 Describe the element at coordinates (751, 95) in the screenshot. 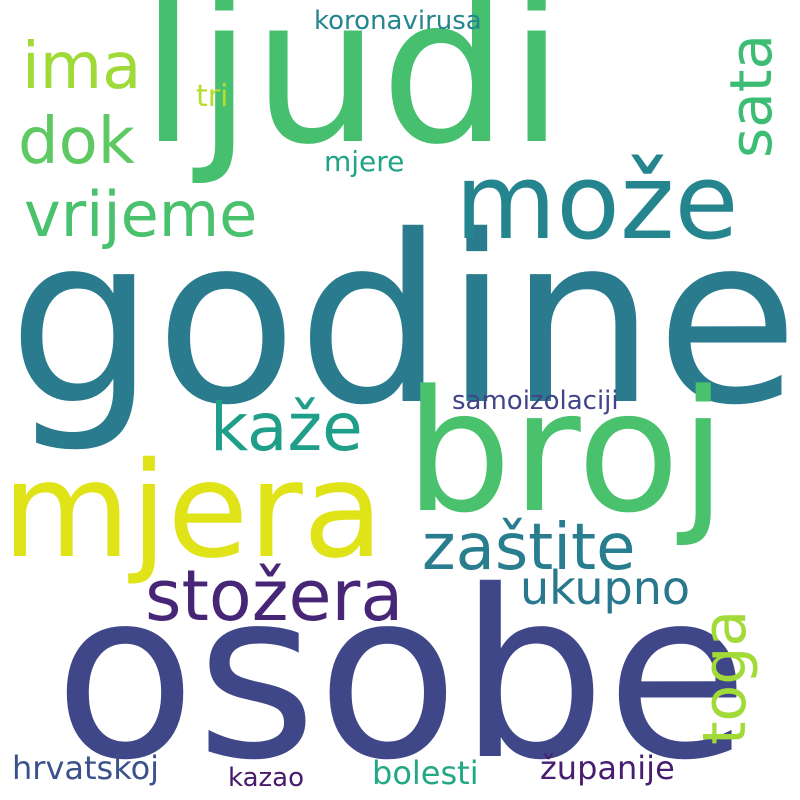

I see `word-sata: sata` at that location.